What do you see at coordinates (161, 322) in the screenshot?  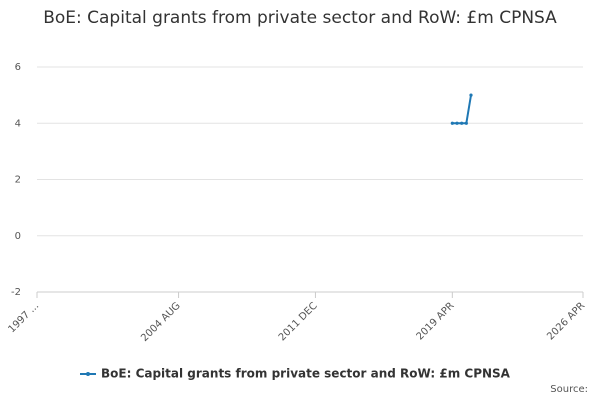 I see `x-tick-label: 2004 AUG` at bounding box center [161, 322].